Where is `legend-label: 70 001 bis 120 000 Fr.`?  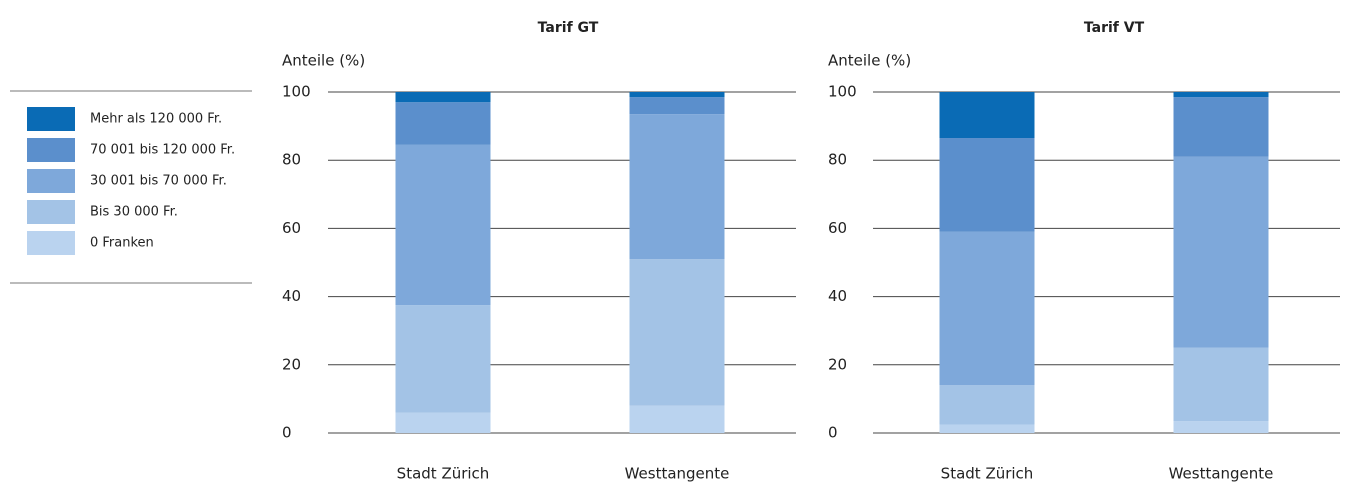
legend-label: 70 001 bis 120 000 Fr. is located at coordinates (162, 150).